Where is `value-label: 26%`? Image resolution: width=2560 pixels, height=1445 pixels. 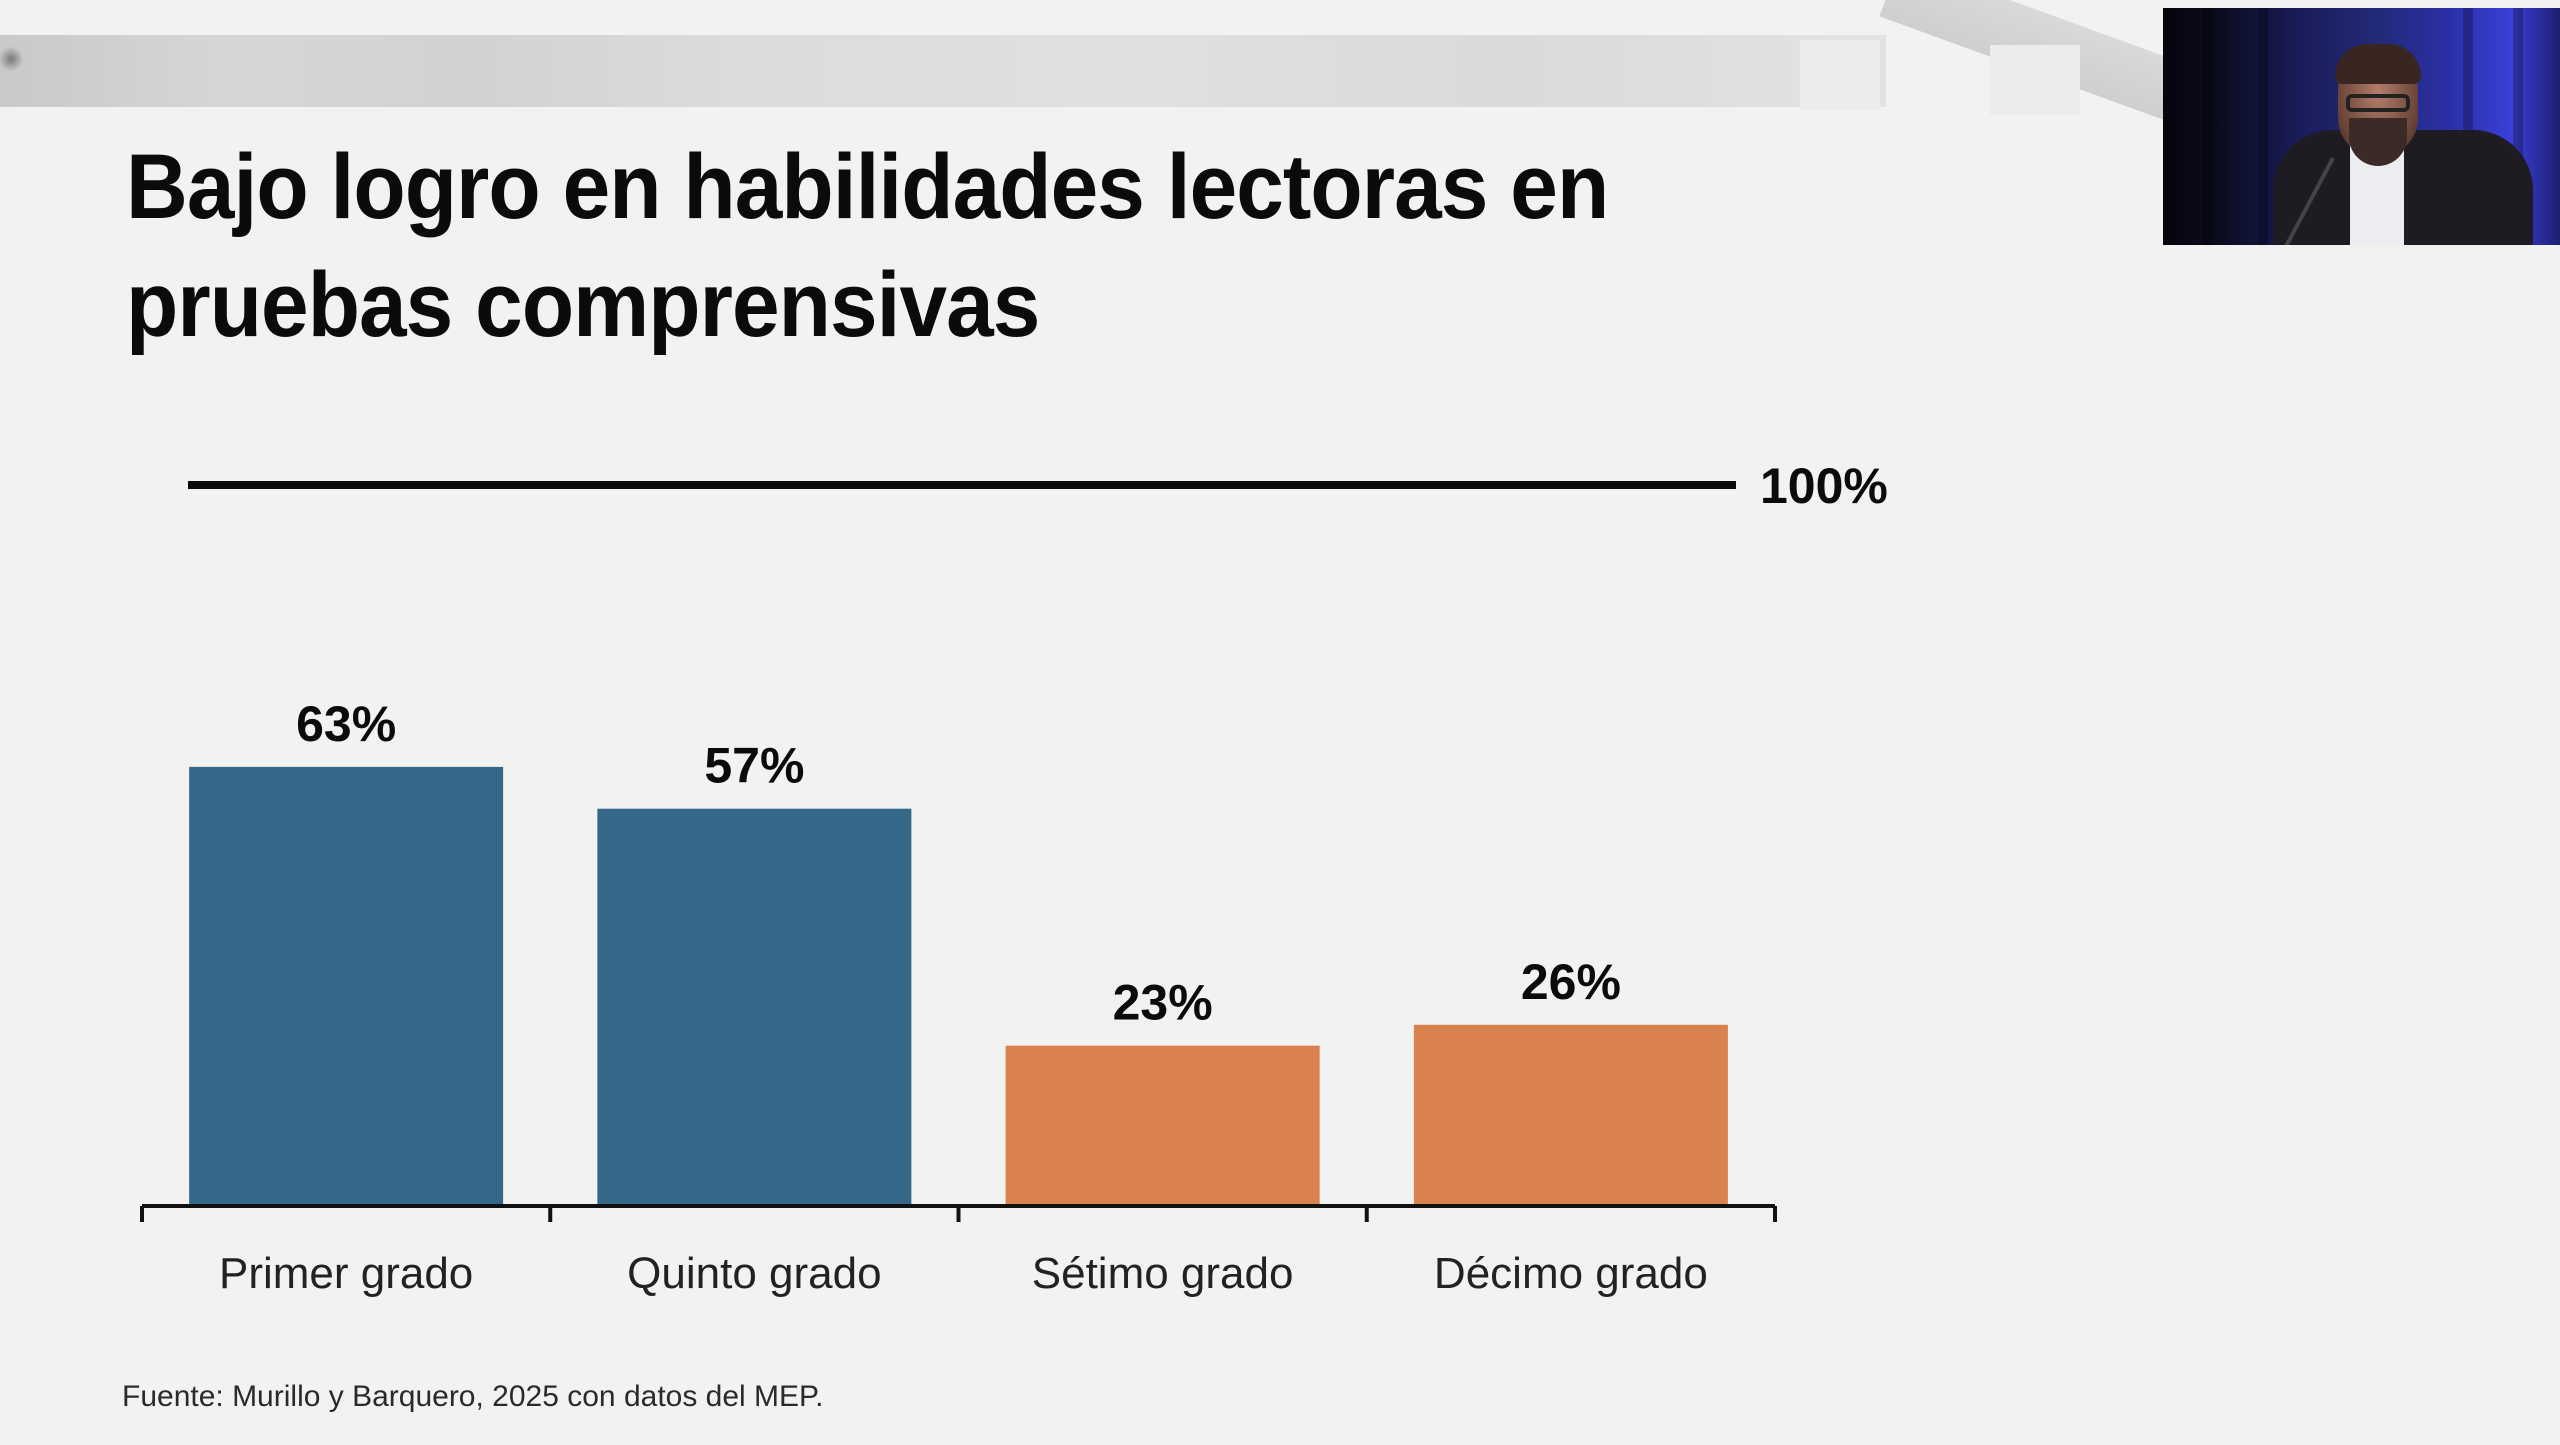
value-label: 26% is located at coordinates (1571, 982).